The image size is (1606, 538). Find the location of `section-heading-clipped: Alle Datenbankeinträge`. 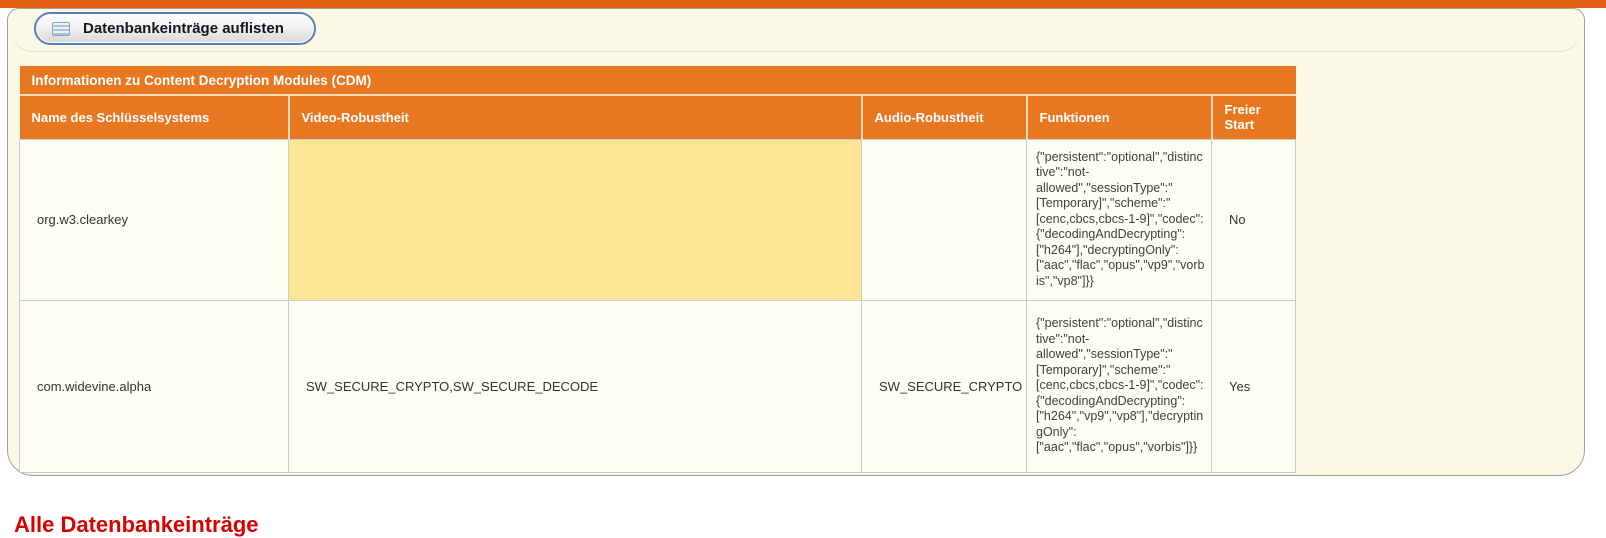

section-heading-clipped: Alle Datenbankeinträge is located at coordinates (136, 524).